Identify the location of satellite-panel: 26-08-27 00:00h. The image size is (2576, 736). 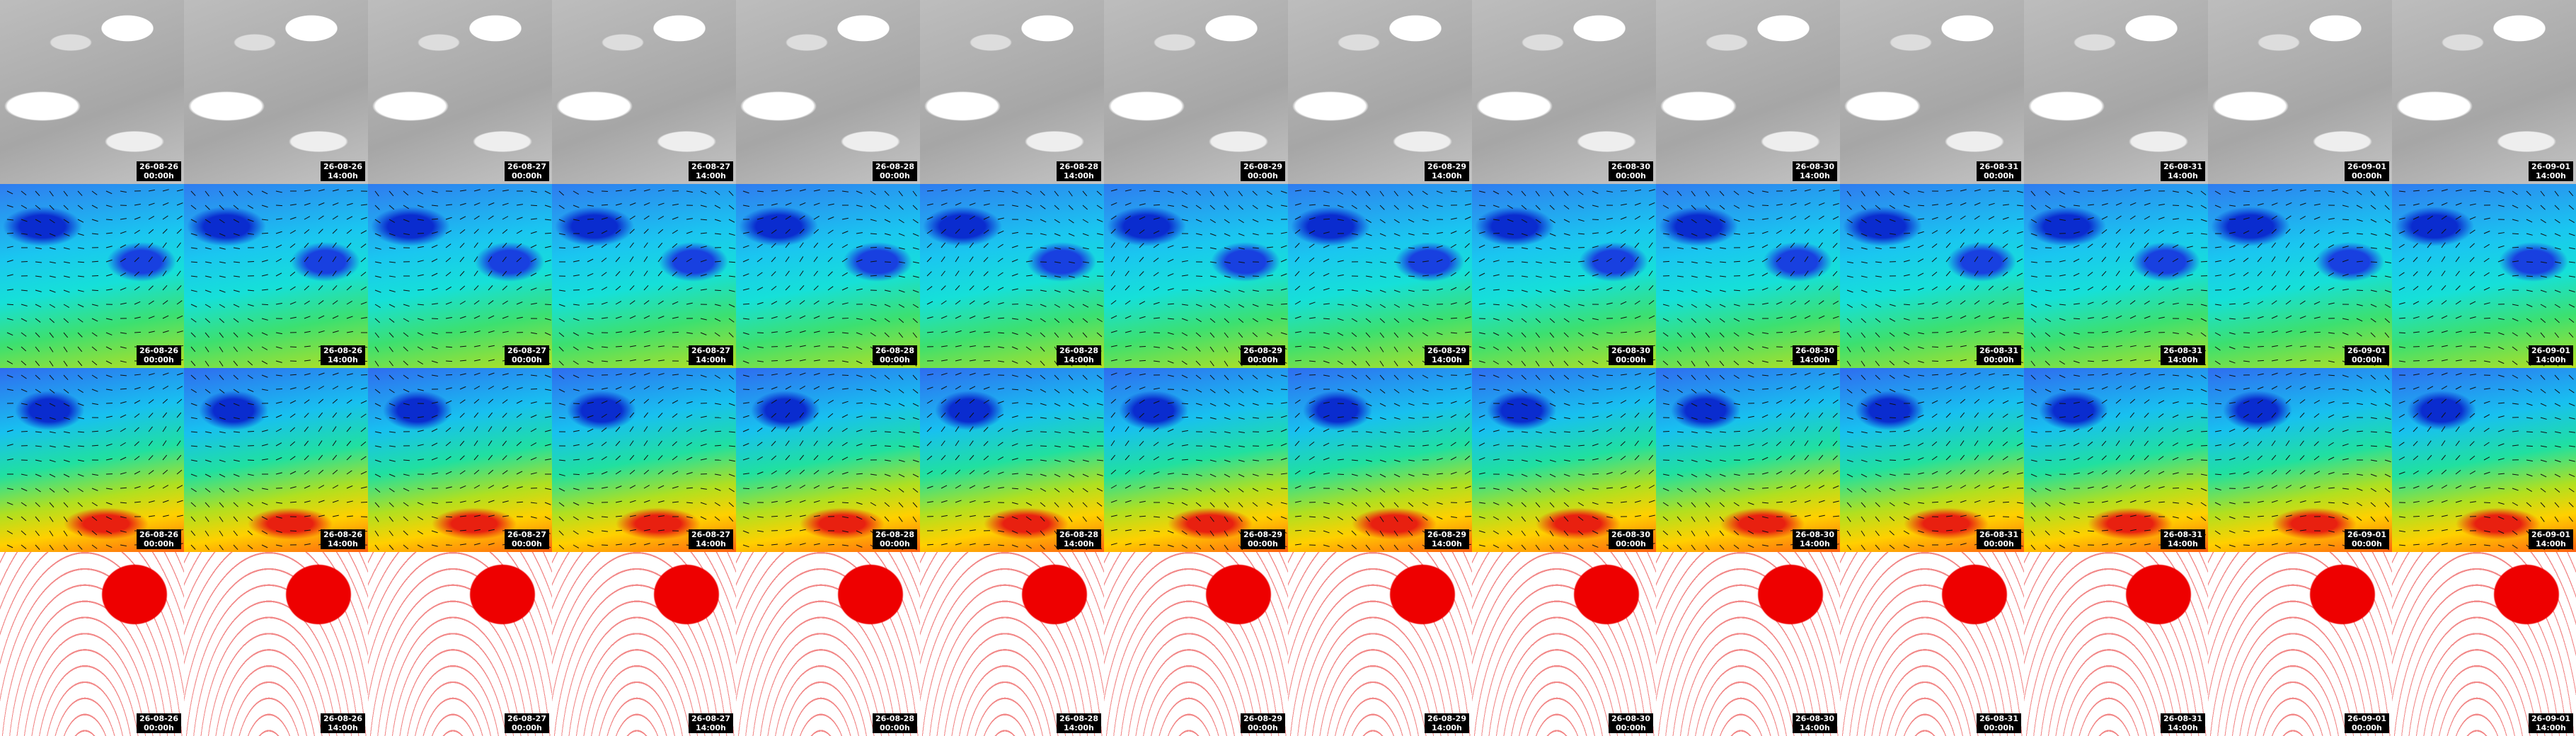
(460, 92).